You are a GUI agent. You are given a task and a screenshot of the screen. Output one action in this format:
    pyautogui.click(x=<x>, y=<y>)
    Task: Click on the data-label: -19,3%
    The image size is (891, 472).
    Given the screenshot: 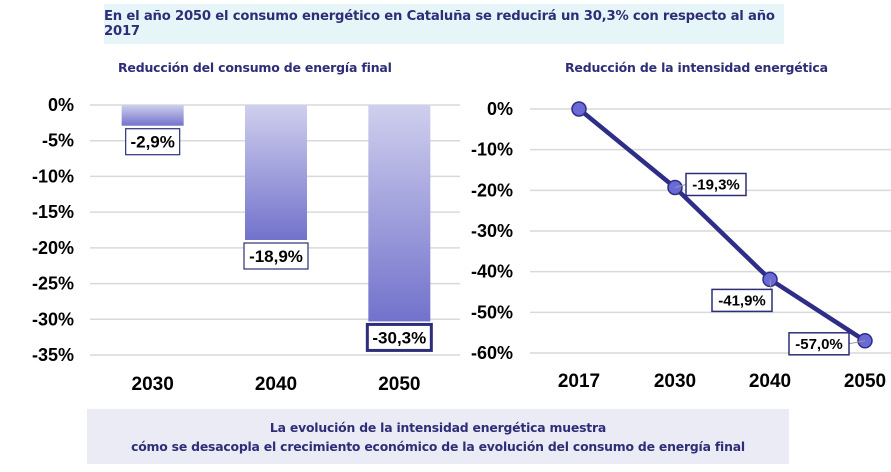 What is the action you would take?
    pyautogui.click(x=716, y=184)
    